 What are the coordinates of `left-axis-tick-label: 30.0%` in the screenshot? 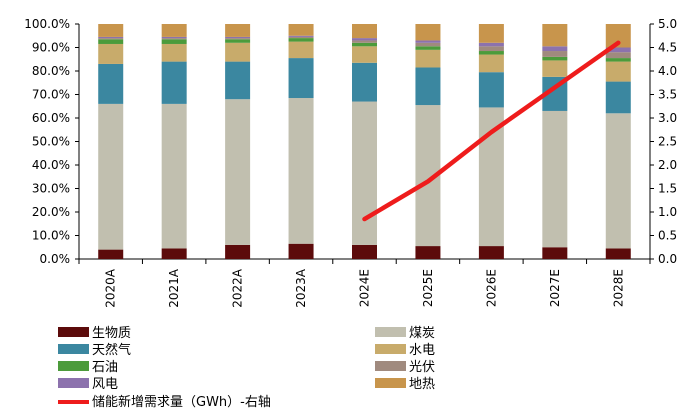 It's located at (51, 189).